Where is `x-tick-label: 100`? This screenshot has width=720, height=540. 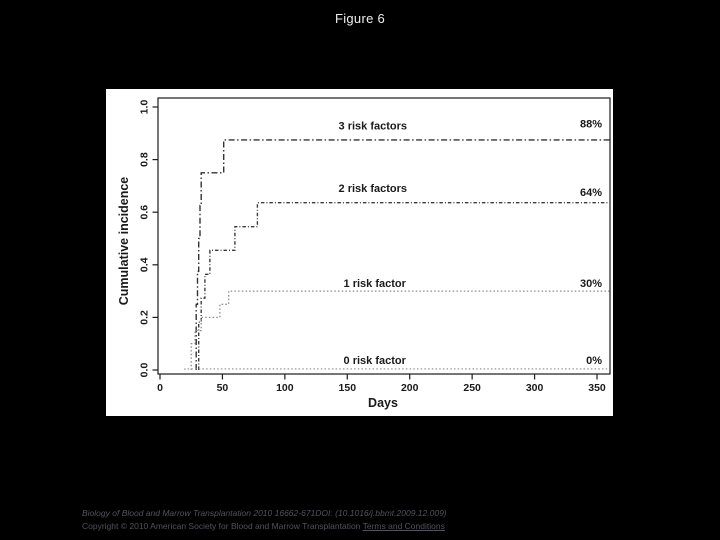 x-tick-label: 100 is located at coordinates (285, 388).